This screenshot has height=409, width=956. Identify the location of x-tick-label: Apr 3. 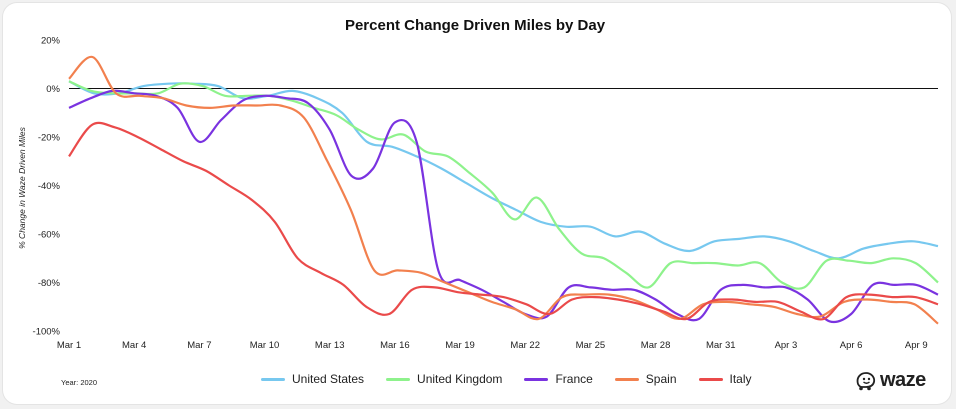
(786, 345).